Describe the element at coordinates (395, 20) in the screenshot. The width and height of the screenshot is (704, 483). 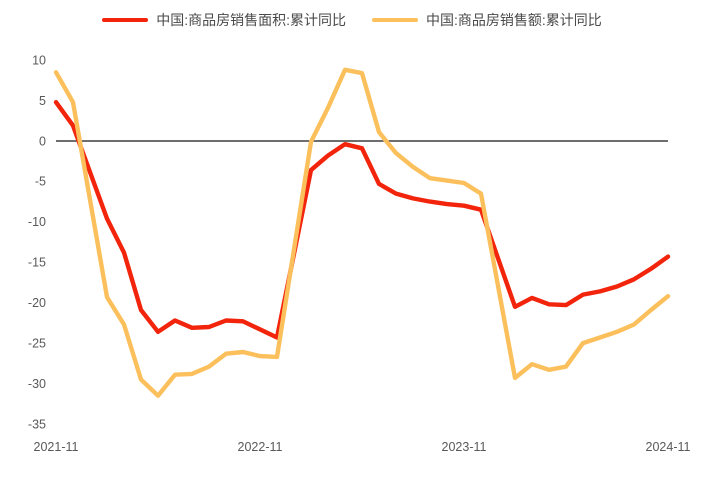
I see `legend-line-swatch-yellow` at that location.